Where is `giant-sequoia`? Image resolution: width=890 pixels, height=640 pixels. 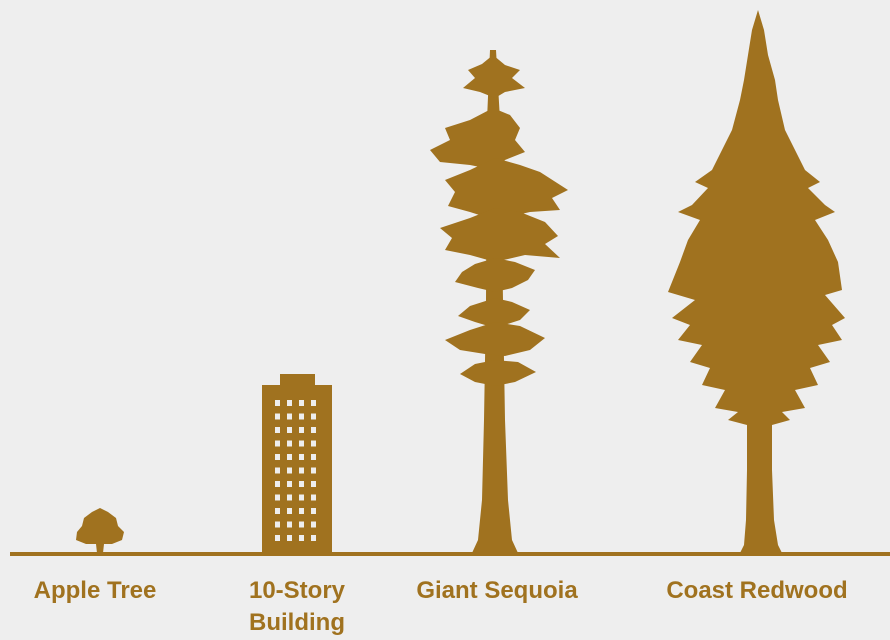
giant-sequoia is located at coordinates (499, 301).